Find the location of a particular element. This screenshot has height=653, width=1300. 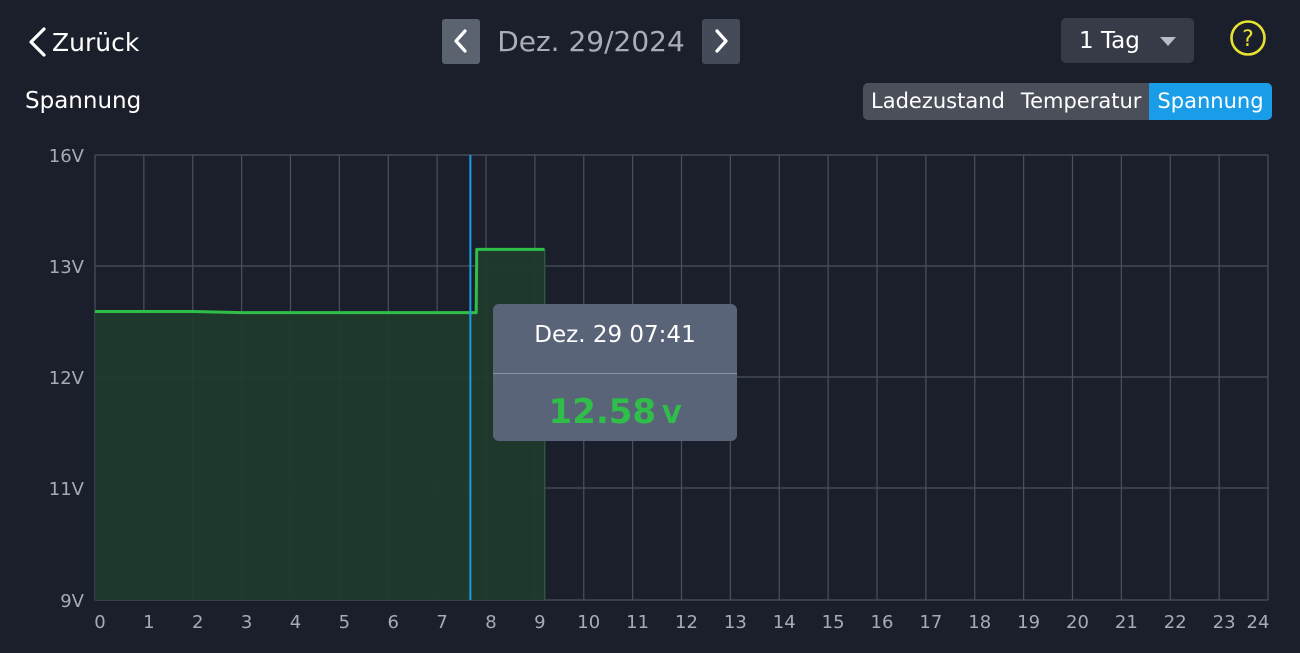

x-tick-label: 2 is located at coordinates (197, 622).